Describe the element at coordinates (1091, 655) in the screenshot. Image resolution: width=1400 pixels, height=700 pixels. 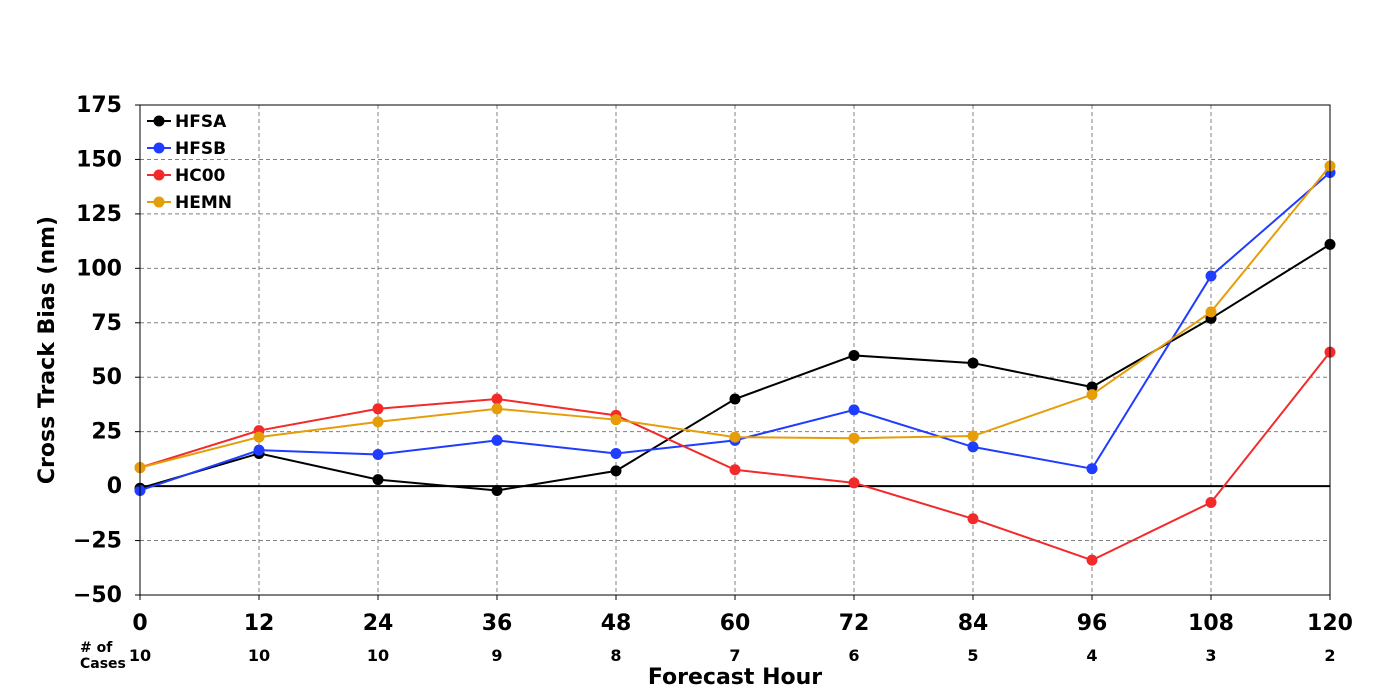
I see `case-count: 4` at that location.